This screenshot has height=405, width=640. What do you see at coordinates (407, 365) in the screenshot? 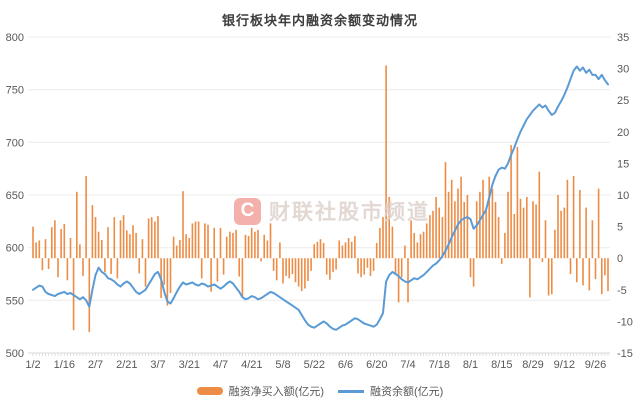
I see `svg-text: 7/4` at bounding box center [407, 365].